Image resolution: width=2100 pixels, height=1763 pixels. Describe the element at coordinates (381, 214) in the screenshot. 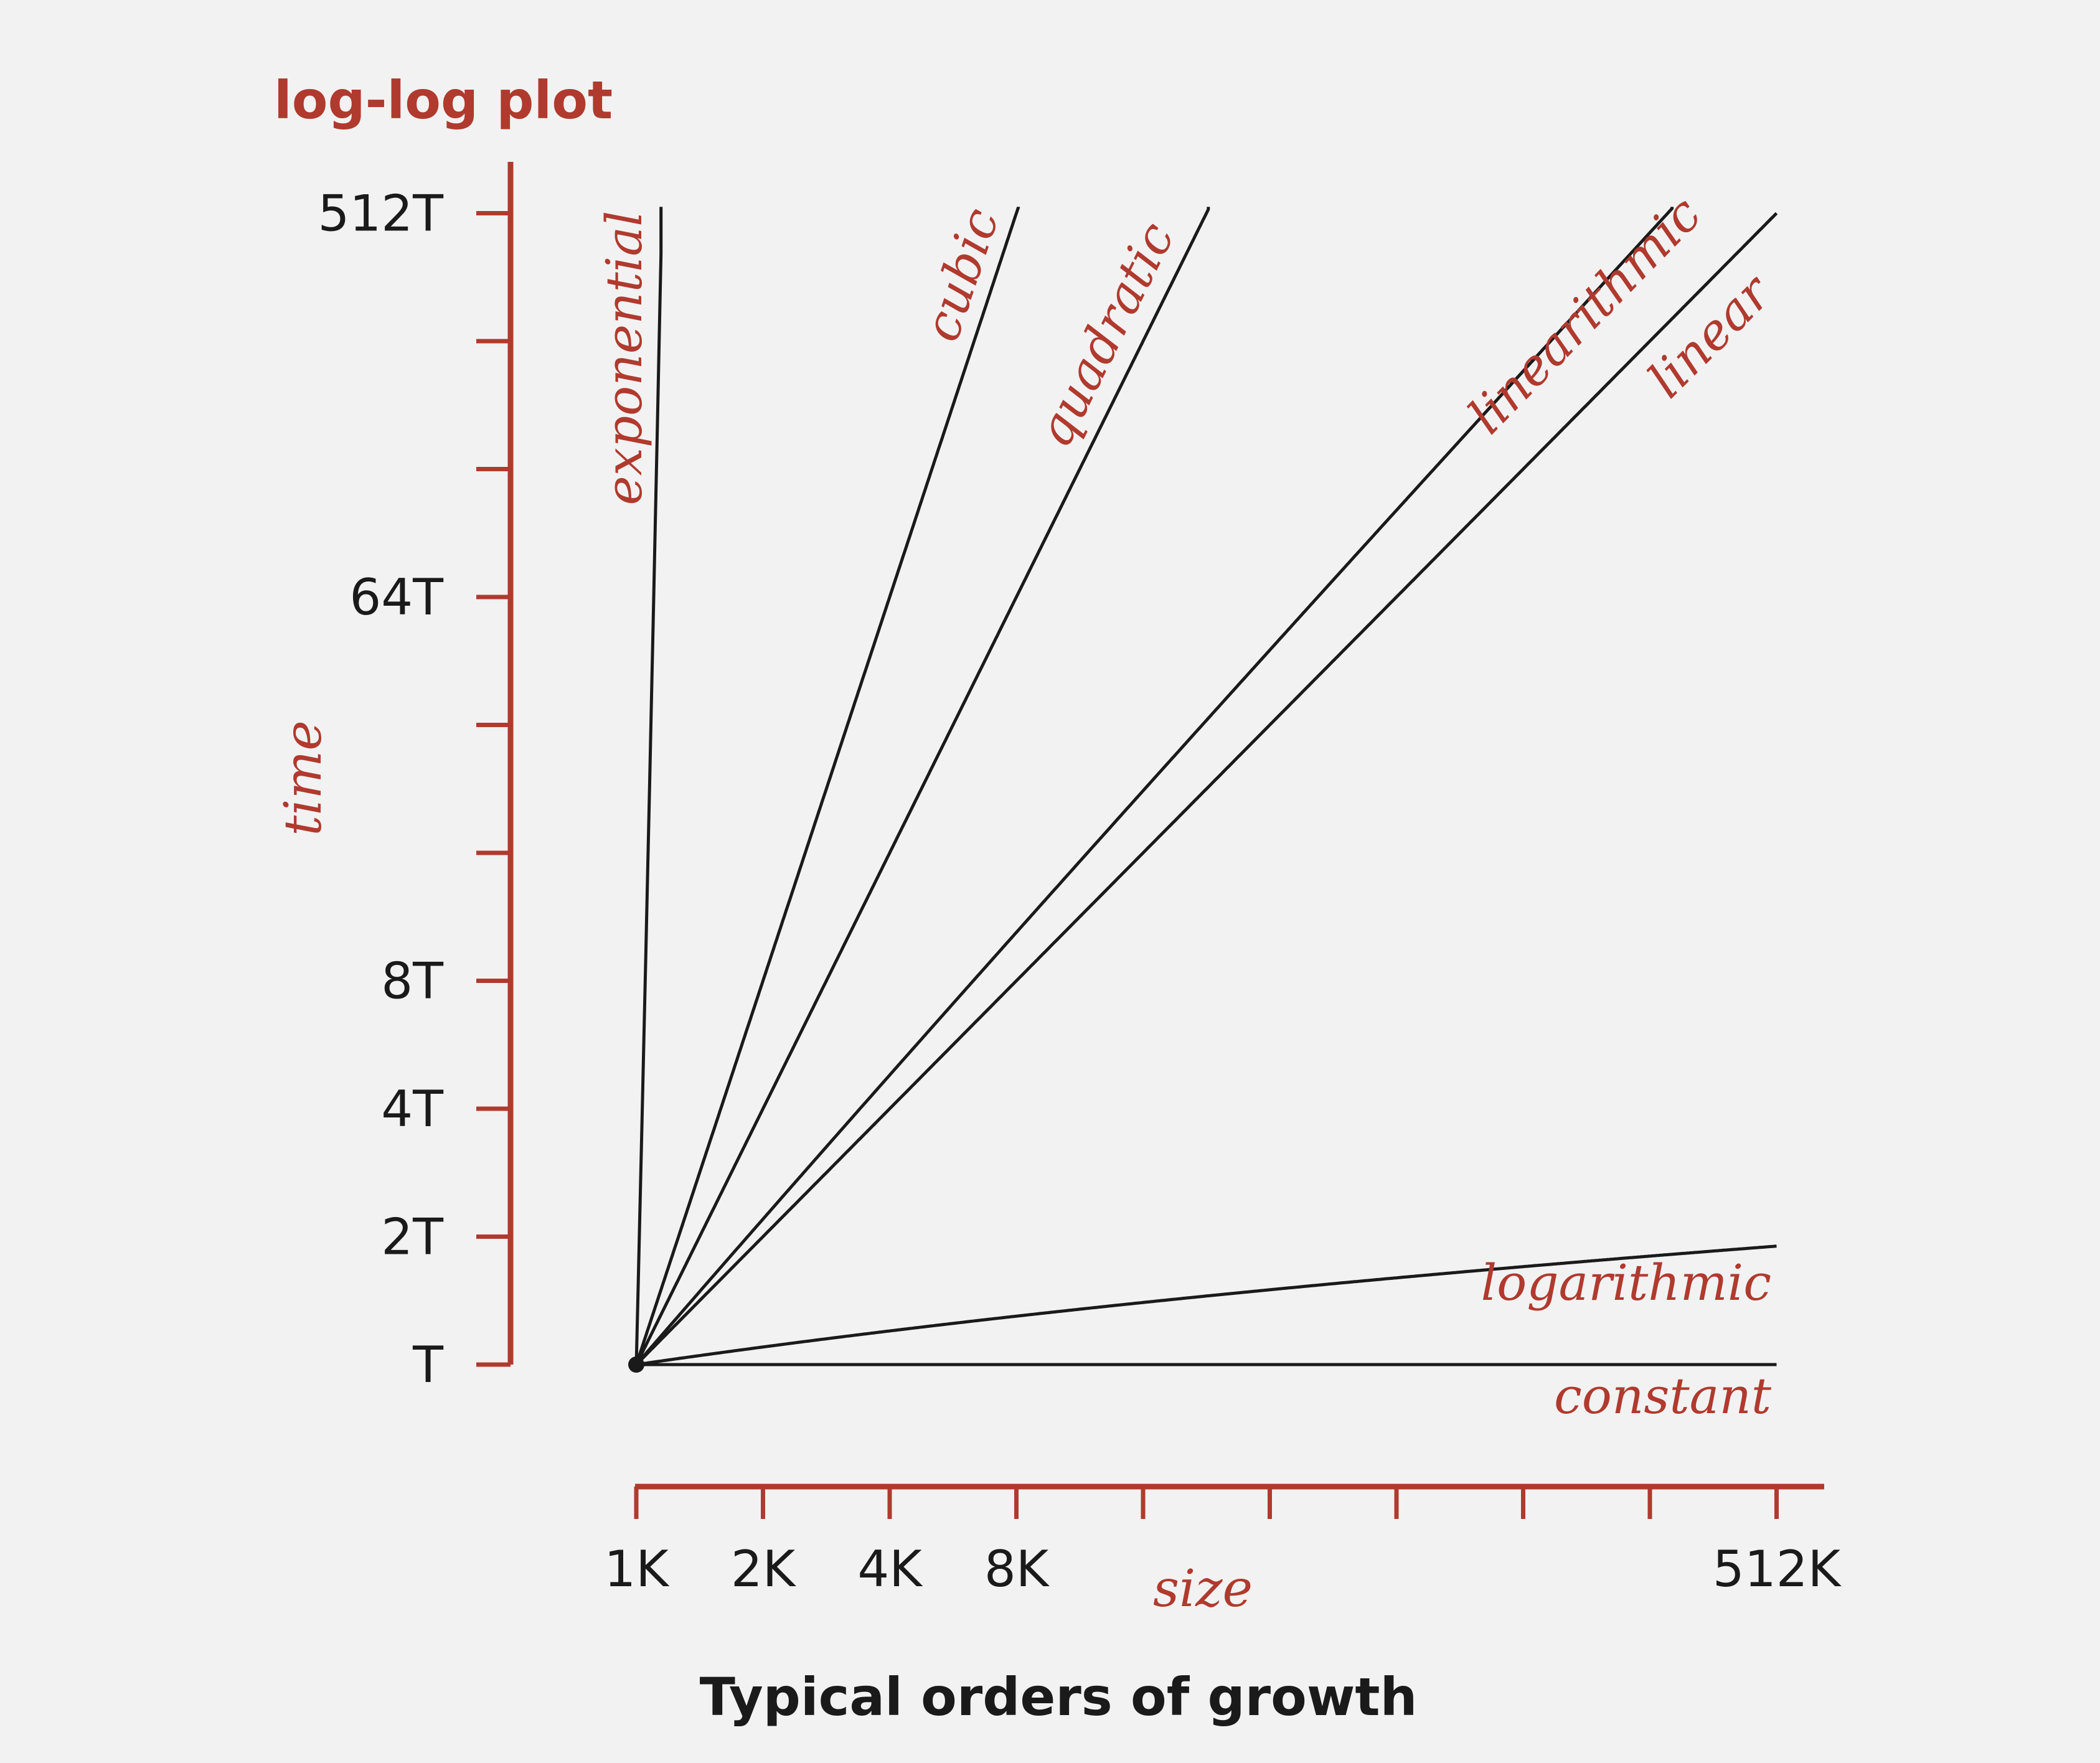

I see `y-tick-label: 512T` at that location.